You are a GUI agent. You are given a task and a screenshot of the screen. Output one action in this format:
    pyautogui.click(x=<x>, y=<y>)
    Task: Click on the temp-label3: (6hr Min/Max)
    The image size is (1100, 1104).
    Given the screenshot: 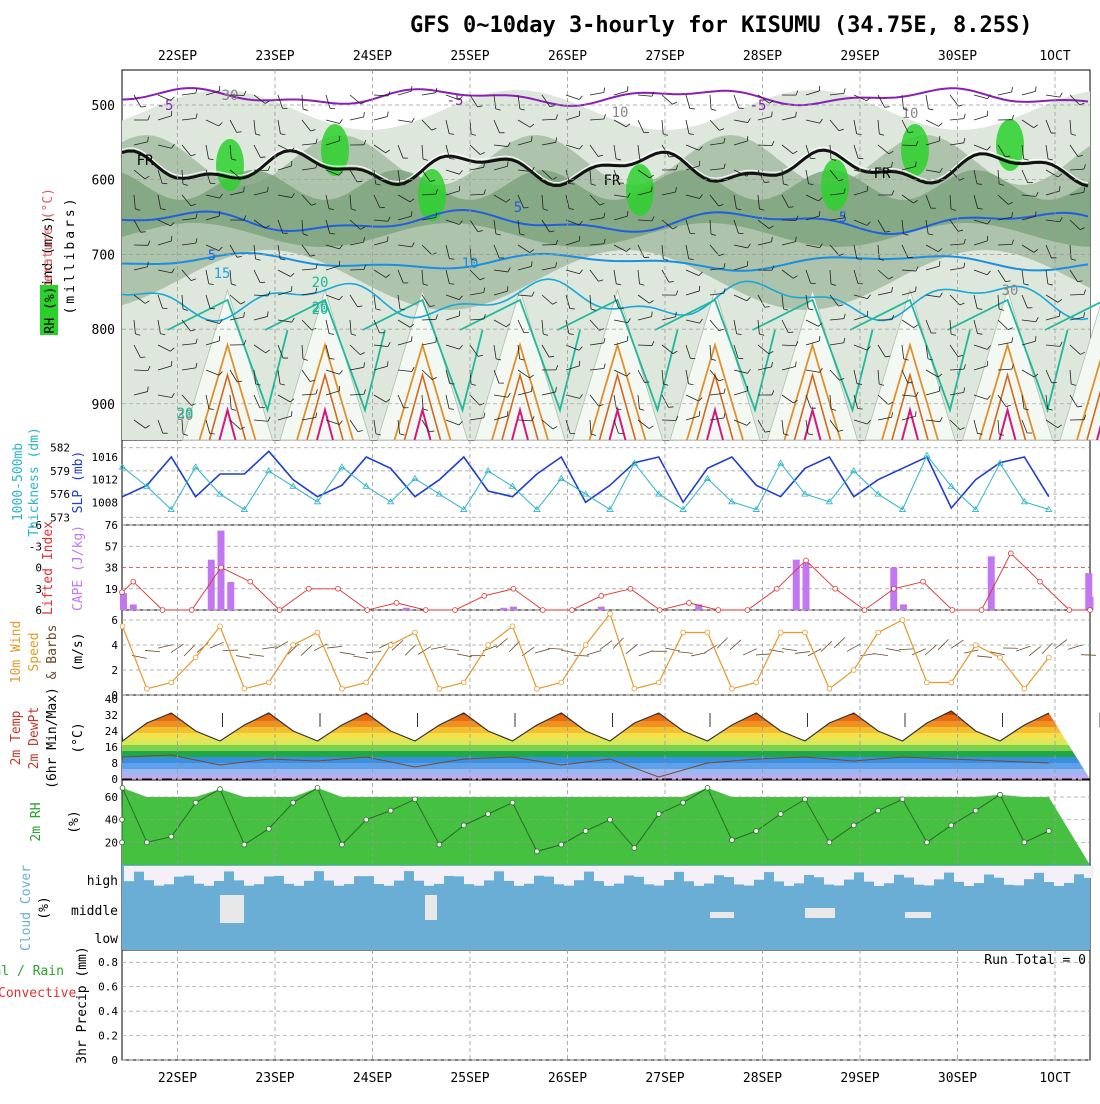 What is the action you would take?
    pyautogui.click(x=52, y=738)
    